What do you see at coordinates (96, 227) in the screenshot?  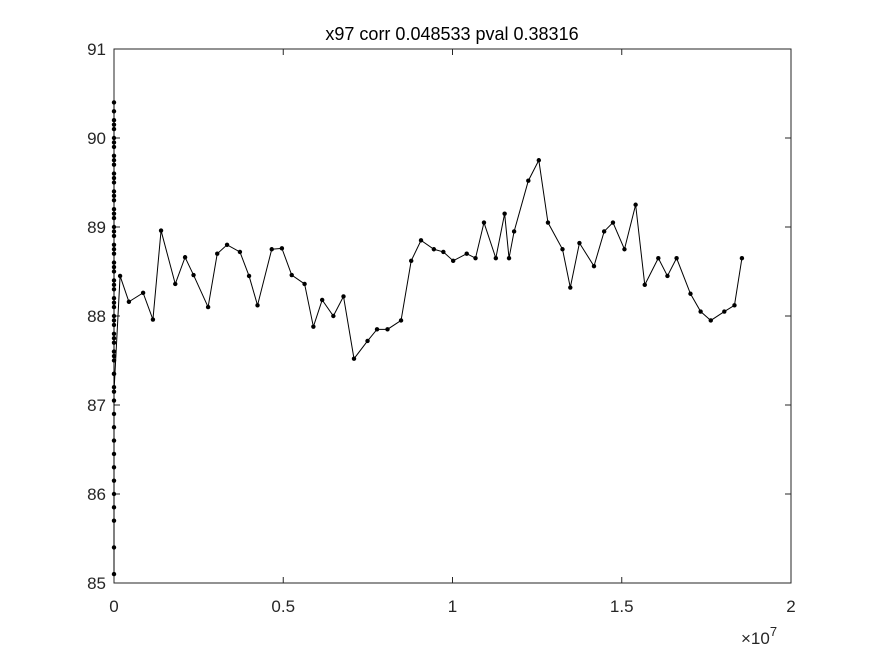 I see `y-tick-label: 89` at bounding box center [96, 227].